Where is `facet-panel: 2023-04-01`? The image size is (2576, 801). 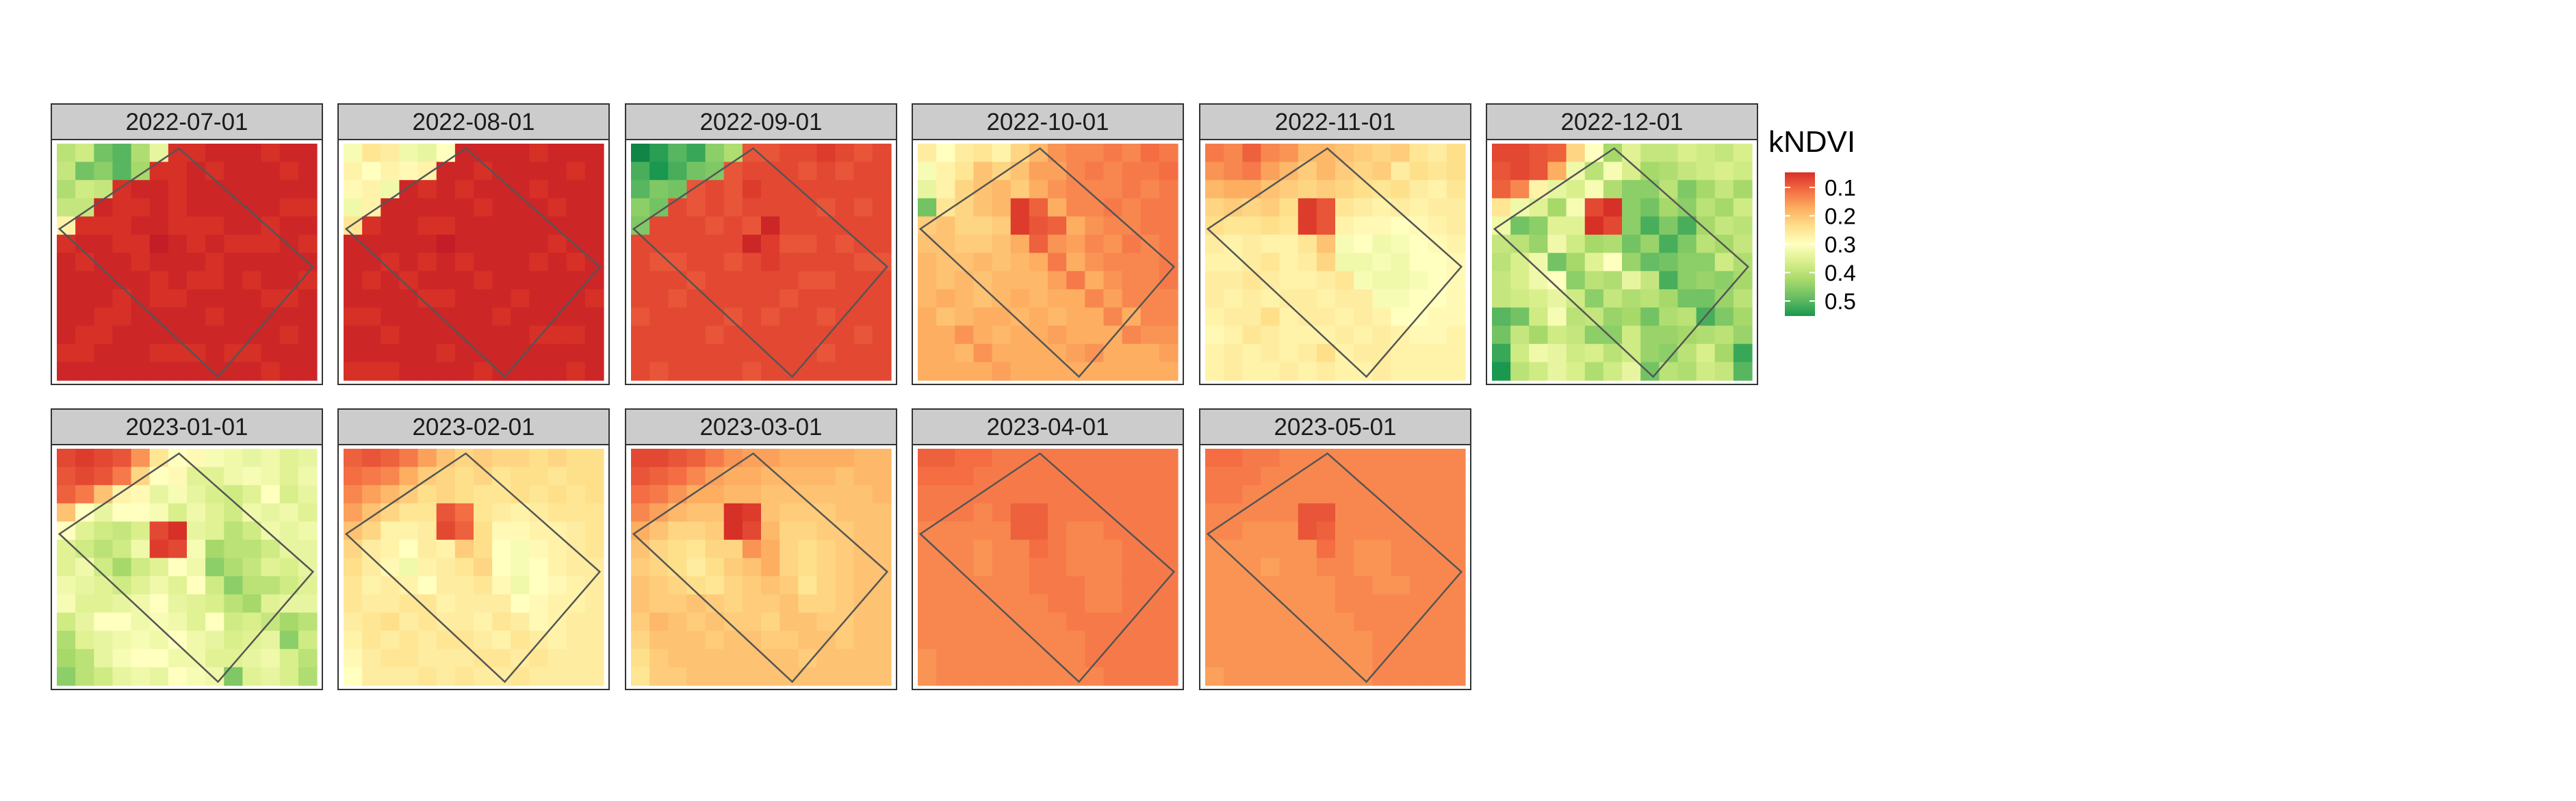 facet-panel: 2023-04-01 is located at coordinates (1048, 549).